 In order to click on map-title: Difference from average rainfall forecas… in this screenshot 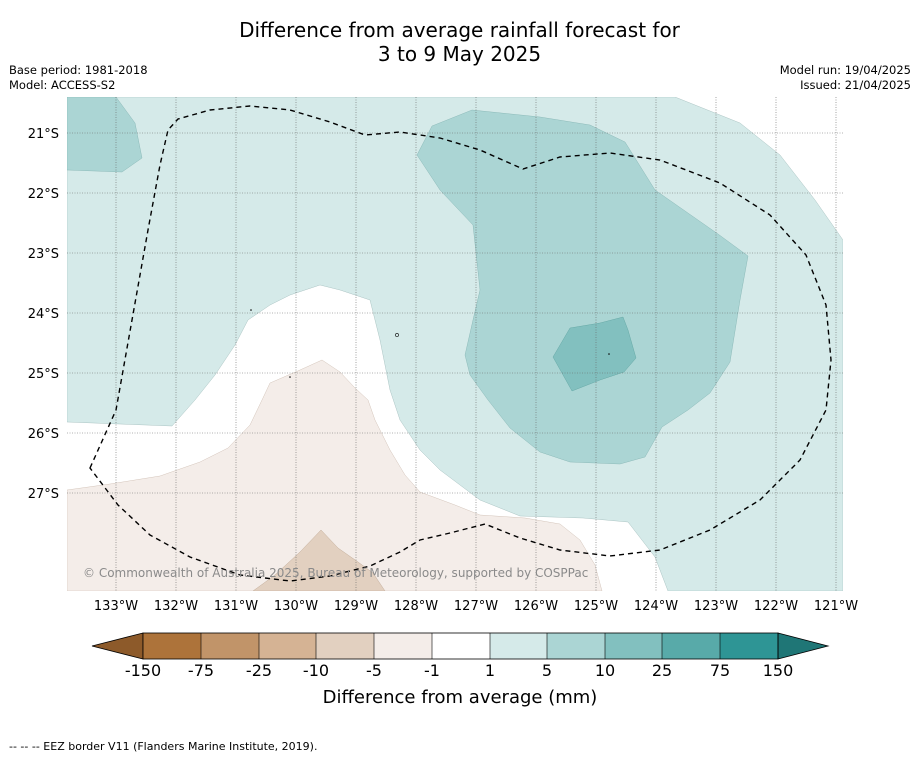, I will do `click(459, 42)`.